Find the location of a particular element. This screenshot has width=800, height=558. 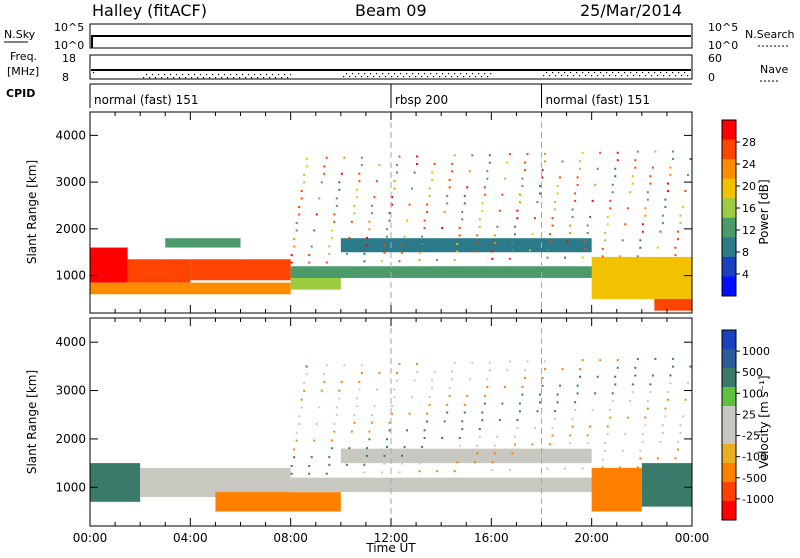

nsky-right-bottom: 10^0 is located at coordinates (723, 45).